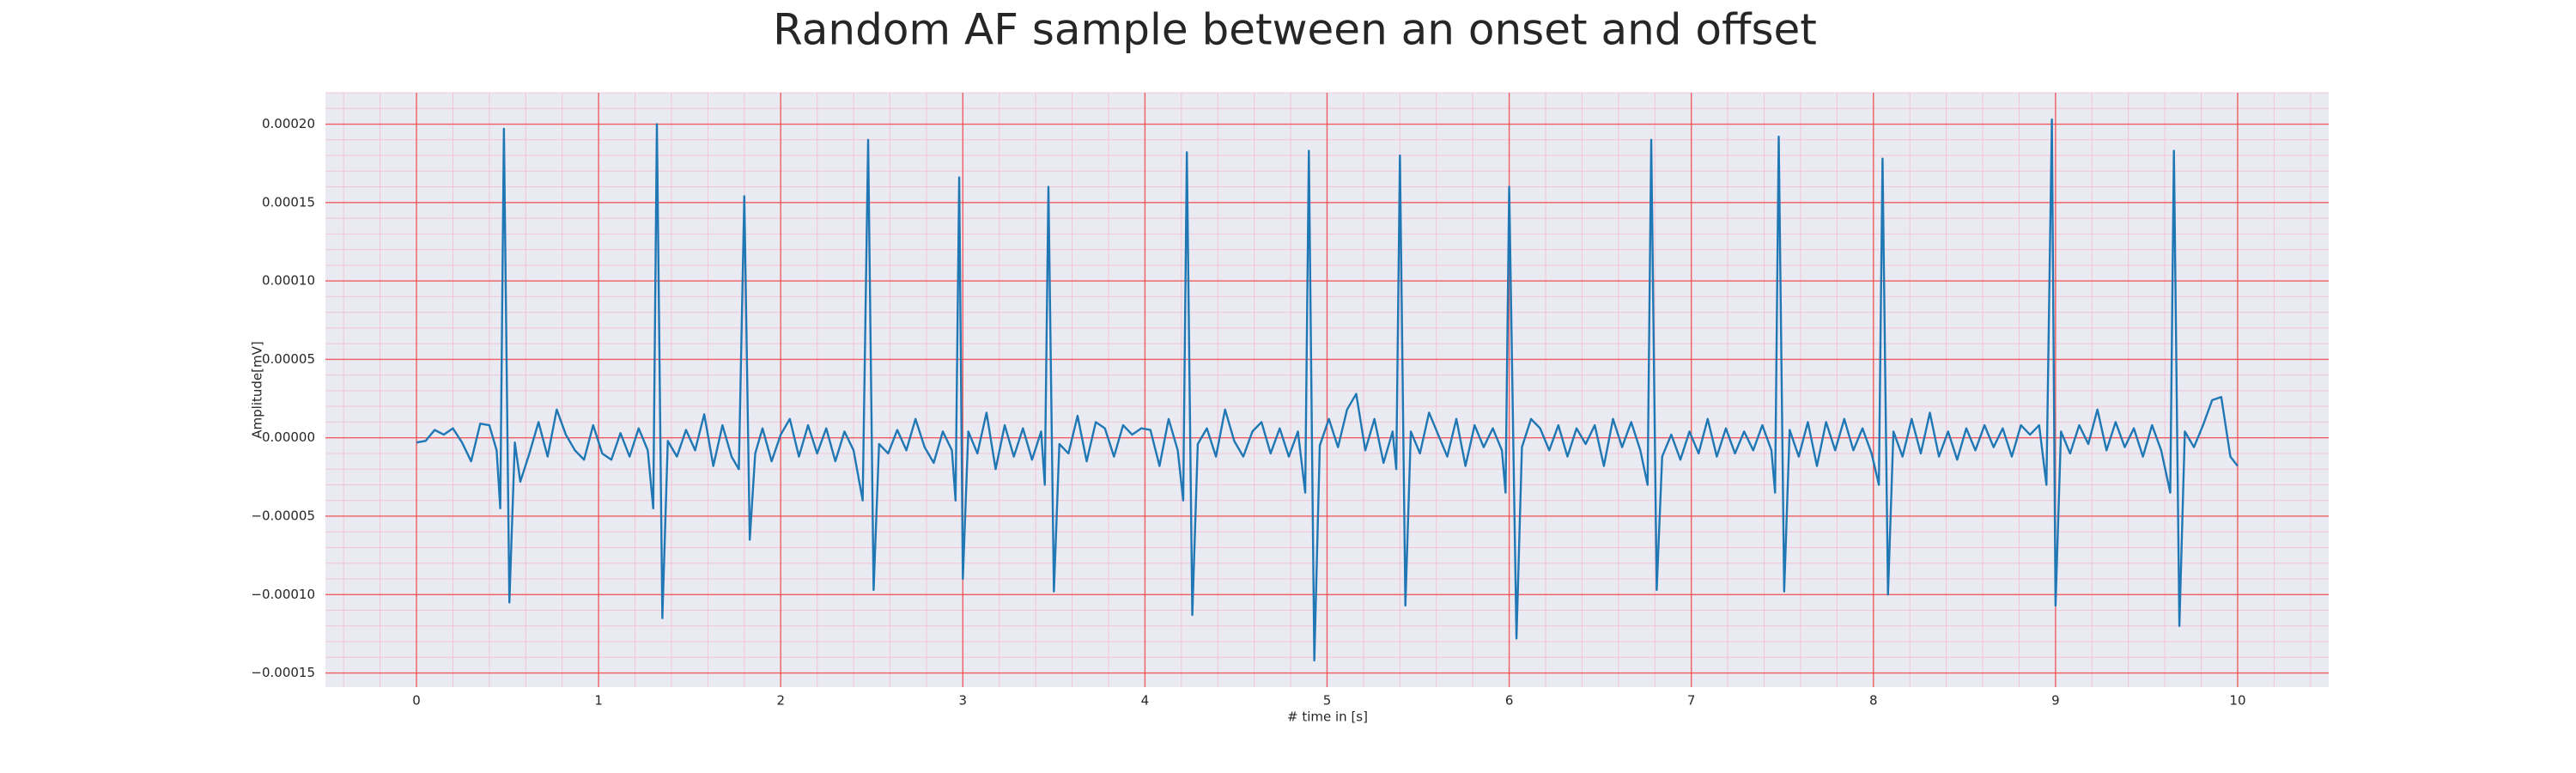 The width and height of the screenshot is (2576, 773). Describe the element at coordinates (289, 281) in the screenshot. I see `y-tick-label: 0.00010` at that location.